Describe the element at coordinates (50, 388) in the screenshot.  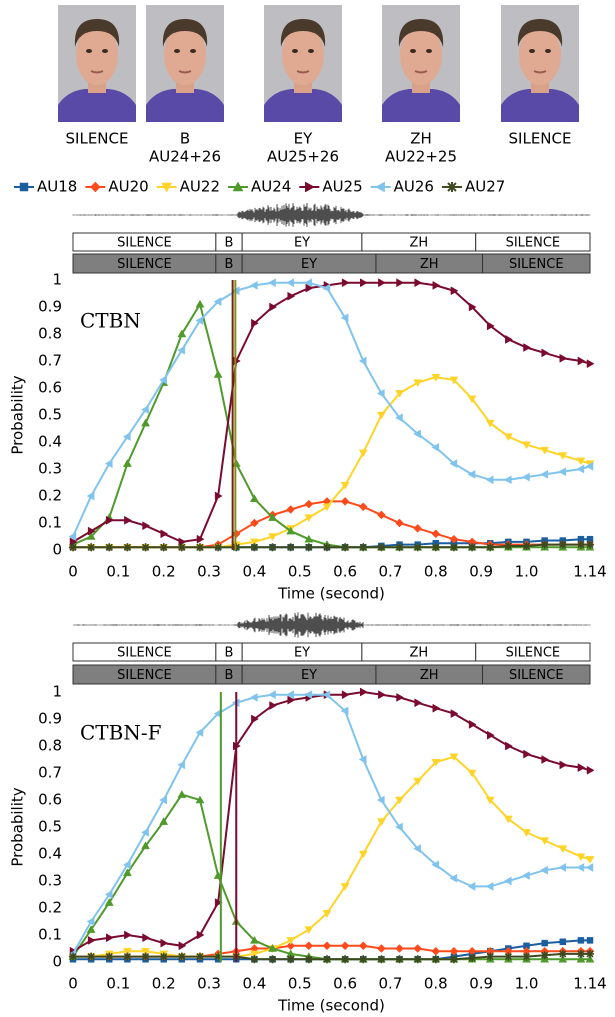
I see `y-tick-label: 0.6` at that location.